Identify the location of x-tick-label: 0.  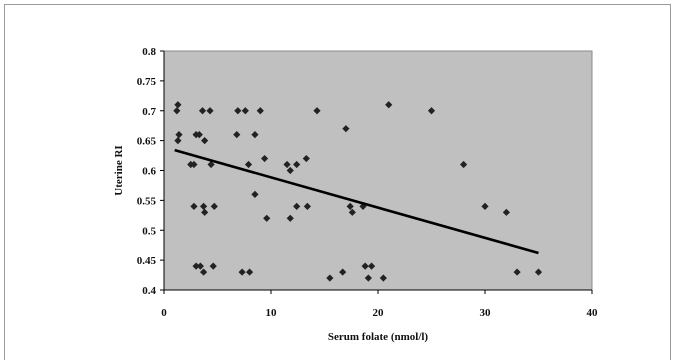
(164, 313).